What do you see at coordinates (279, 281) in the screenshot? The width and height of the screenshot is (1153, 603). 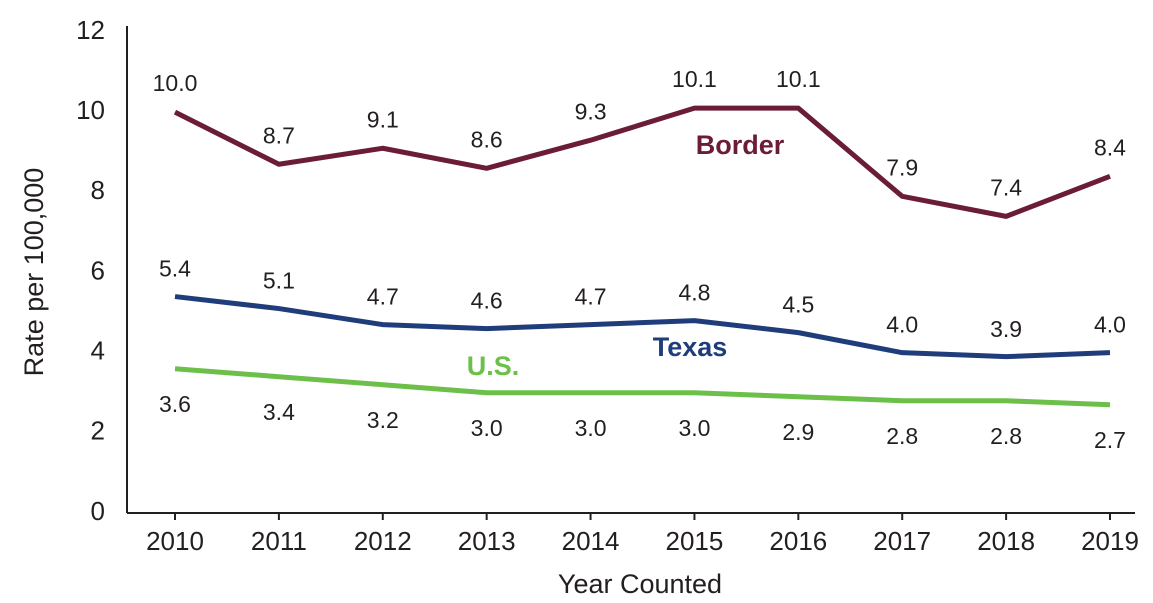 I see `data-label: 5.1` at bounding box center [279, 281].